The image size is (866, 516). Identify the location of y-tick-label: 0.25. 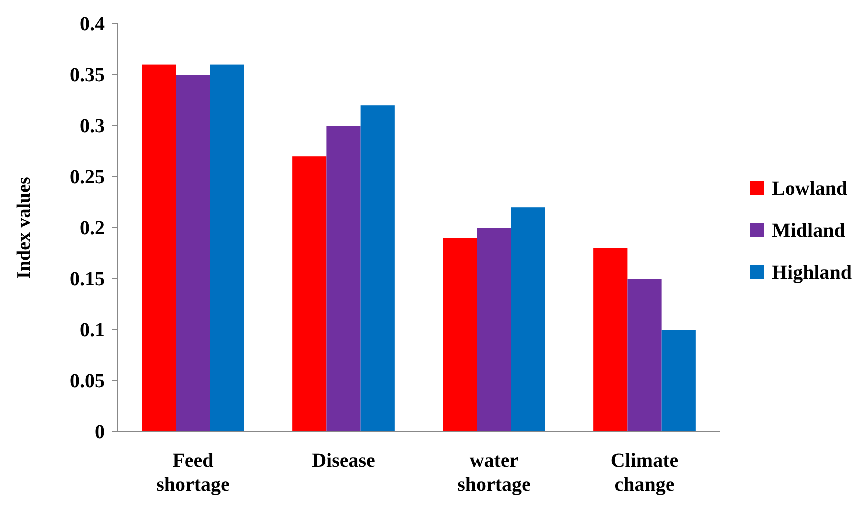
(87, 177).